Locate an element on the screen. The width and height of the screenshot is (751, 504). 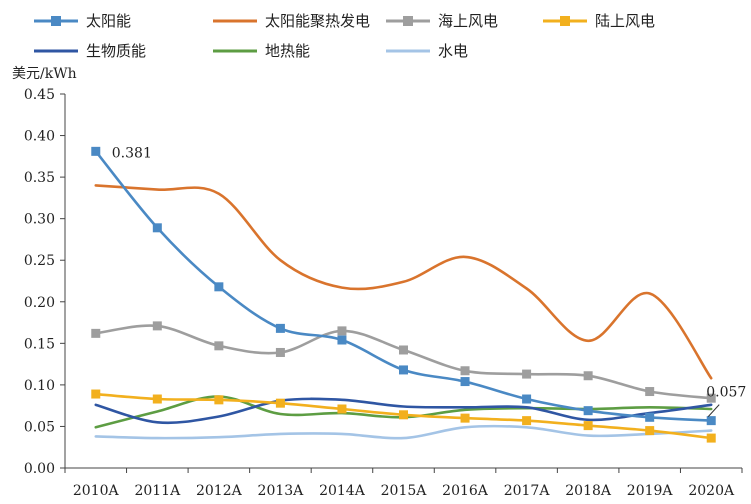
series-5-line is located at coordinates (403, 411).